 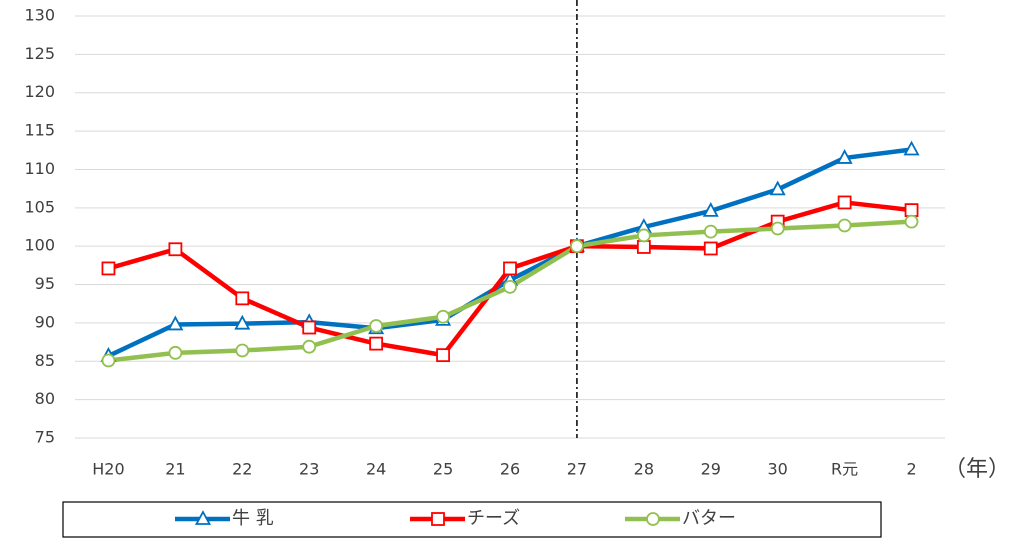 I want to click on x-tick-label: 2, so click(x=911, y=469).